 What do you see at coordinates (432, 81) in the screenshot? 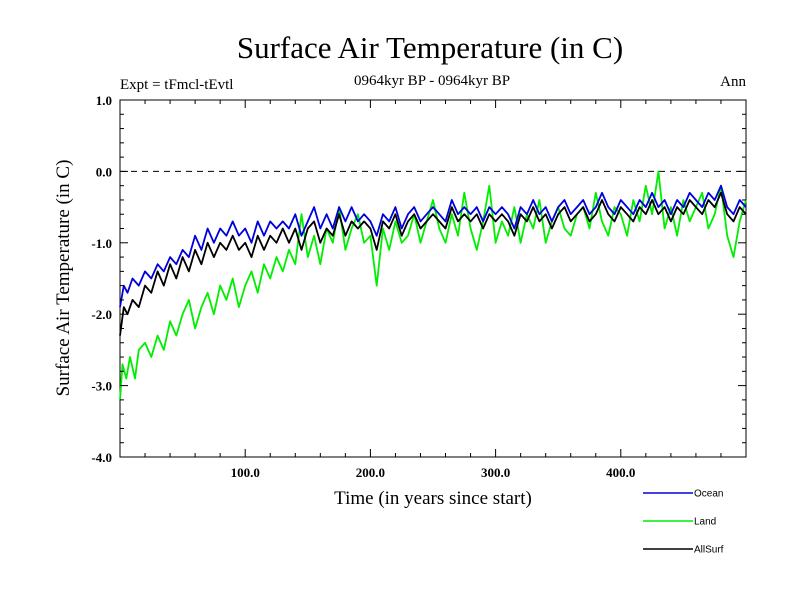
I see `chart-subtitle: 0964kyr BP - 0964kyr BP` at bounding box center [432, 81].